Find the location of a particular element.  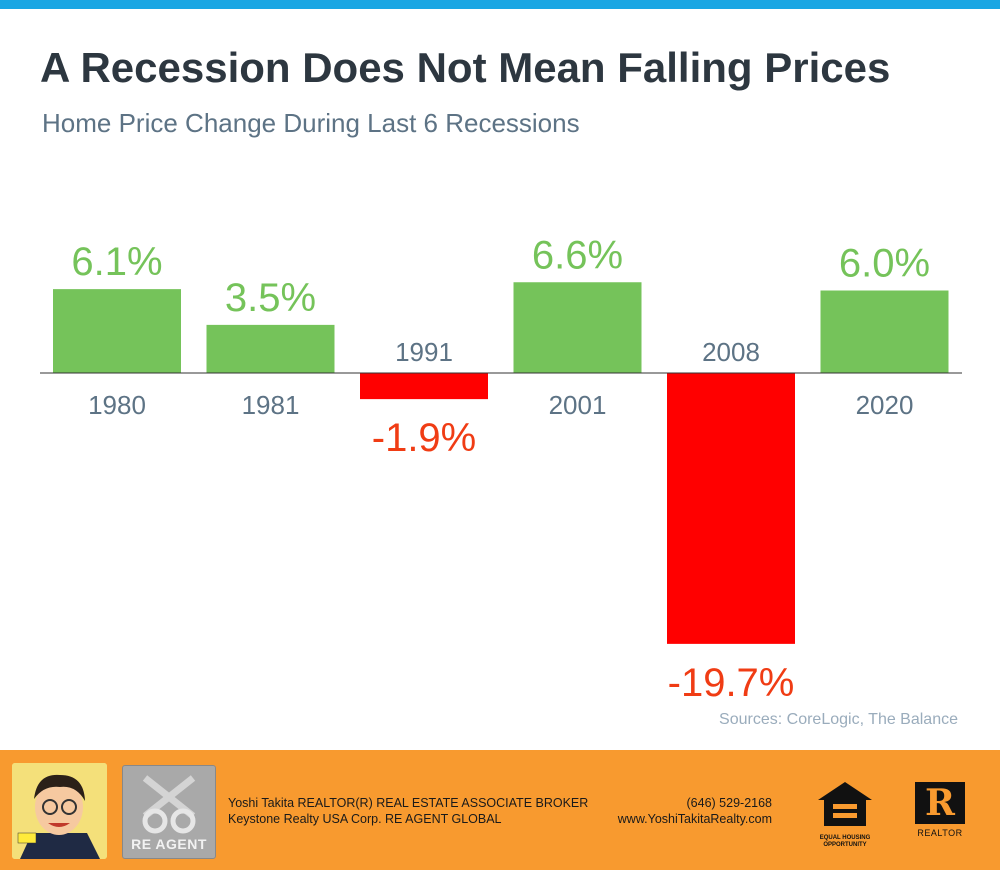

value-label-1980: 6.1% is located at coordinates (116, 262).